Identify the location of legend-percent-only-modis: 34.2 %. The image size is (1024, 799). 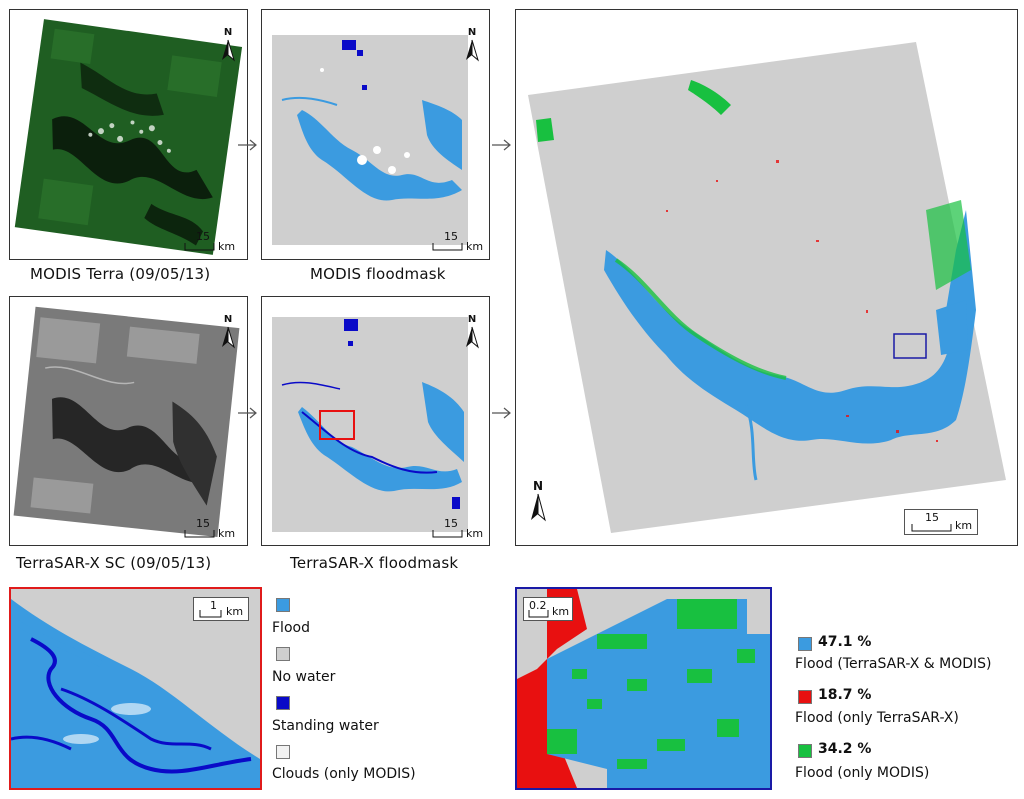
(845, 749).